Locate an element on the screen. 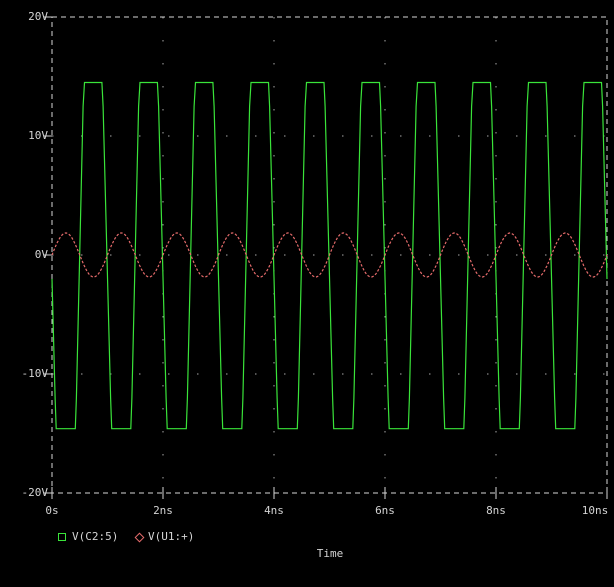 The width and height of the screenshot is (614, 587). y-tick-label: 10V is located at coordinates (38, 135).